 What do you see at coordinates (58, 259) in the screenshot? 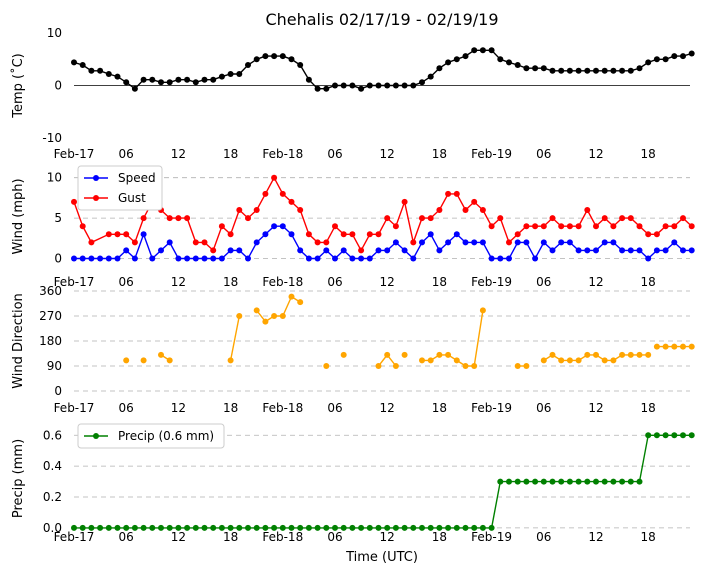
I see `wind-y-tick-label: 0` at bounding box center [58, 259].